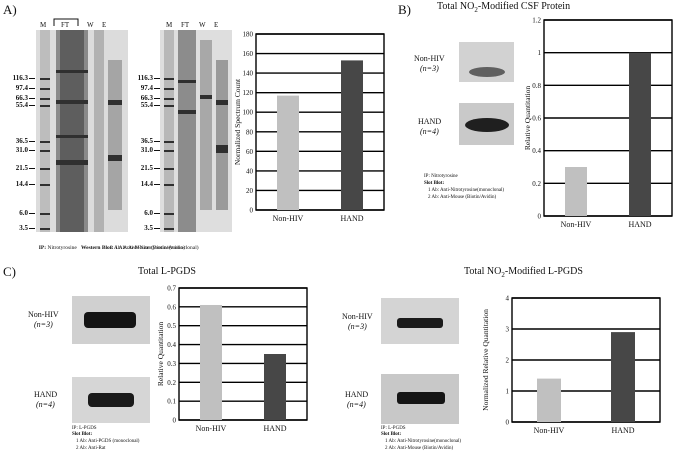 The image size is (685, 457). Describe the element at coordinates (357, 316) in the screenshot. I see `c-right-label-nonhiv: Non-HIV` at that location.